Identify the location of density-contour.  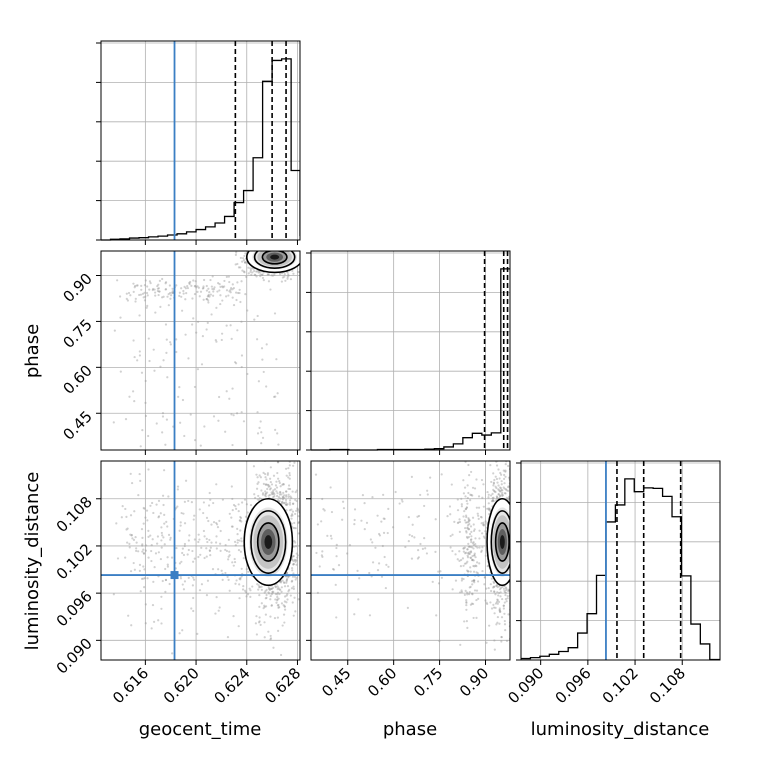
(274, 260).